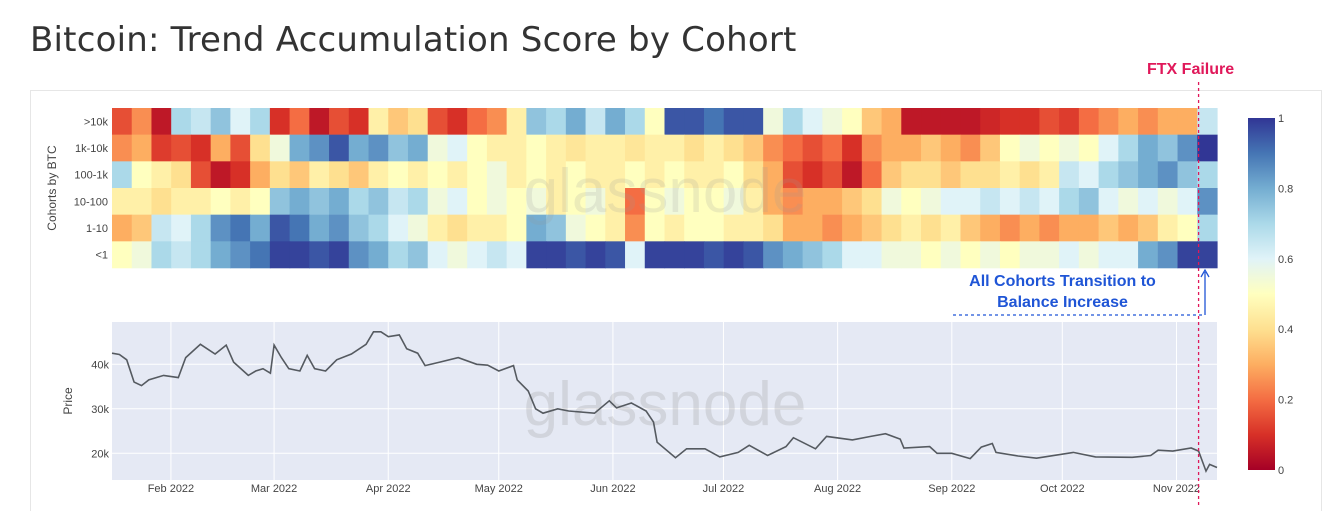  I want to click on colorbar-tick: 0, so click(1281, 471).